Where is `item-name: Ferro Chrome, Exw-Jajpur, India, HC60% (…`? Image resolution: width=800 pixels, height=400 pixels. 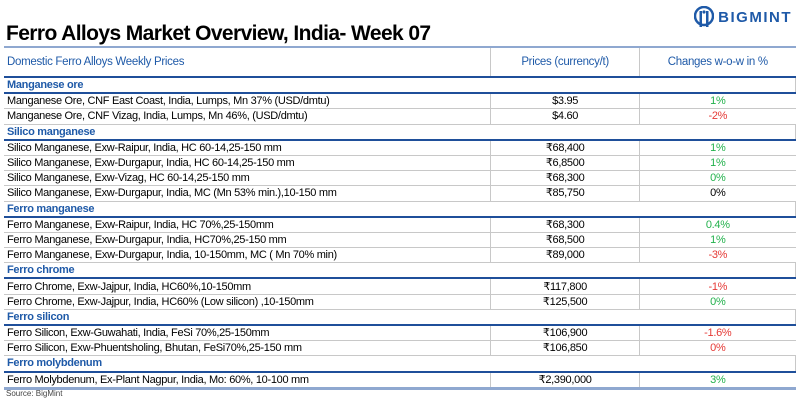
item-name: Ferro Chrome, Exw-Jajpur, India, HC60% (… is located at coordinates (247, 302).